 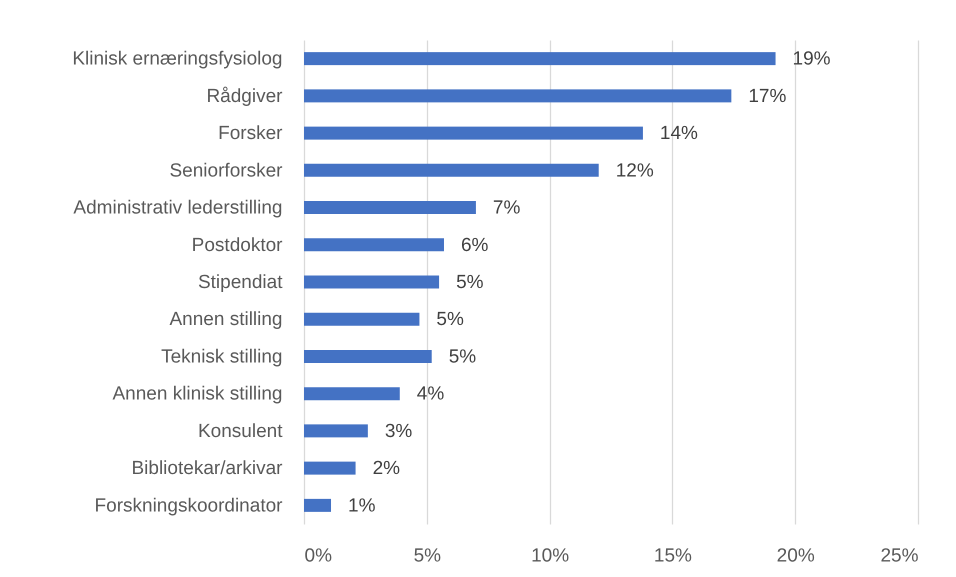 I want to click on x-tick-label: 0%, so click(x=318, y=556).